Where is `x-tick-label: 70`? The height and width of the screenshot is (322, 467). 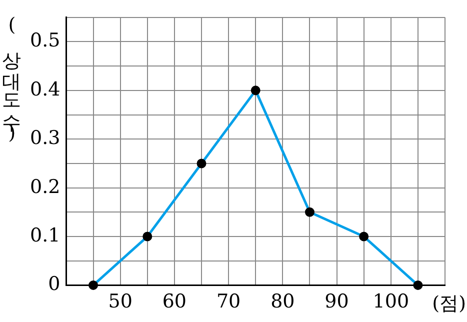 x-tick-label: 70 is located at coordinates (228, 301).